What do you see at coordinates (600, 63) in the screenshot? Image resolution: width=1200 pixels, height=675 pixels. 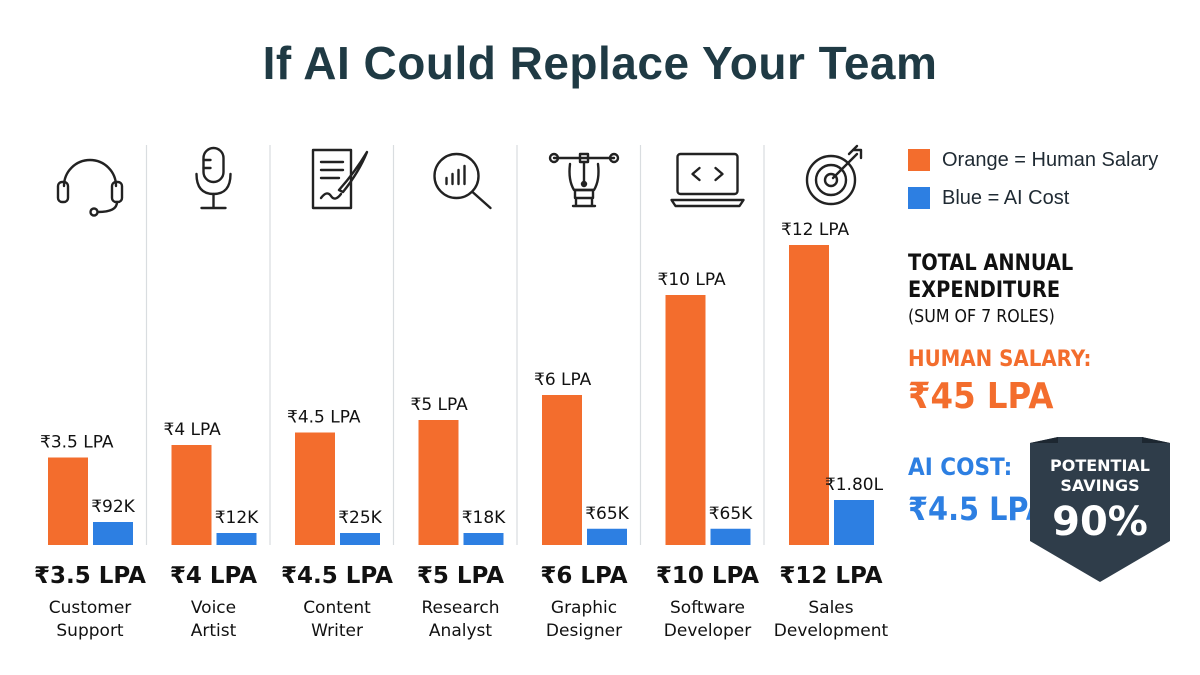 I see `page-title: If AI Could Replace Your Team` at bounding box center [600, 63].